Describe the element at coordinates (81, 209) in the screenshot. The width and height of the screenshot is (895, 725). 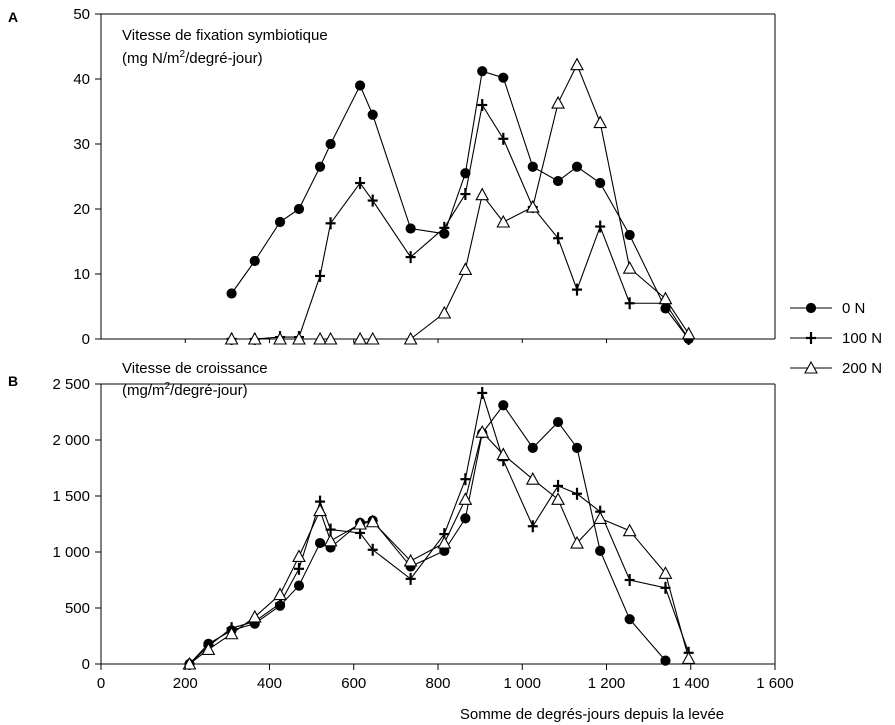
I see `y-tick-label: 20` at that location.